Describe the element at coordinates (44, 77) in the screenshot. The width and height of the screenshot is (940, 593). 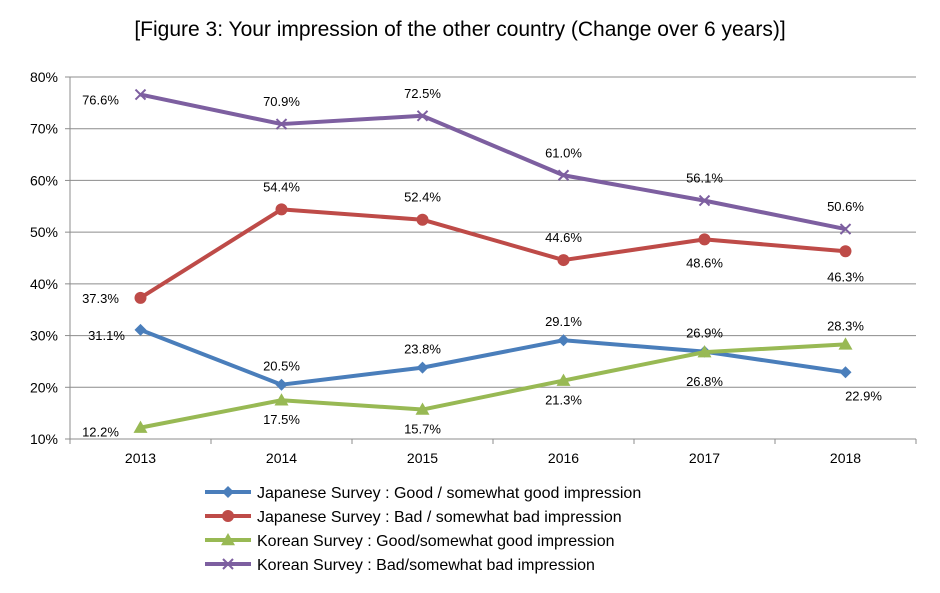
I see `y-tick-label: 80%` at that location.